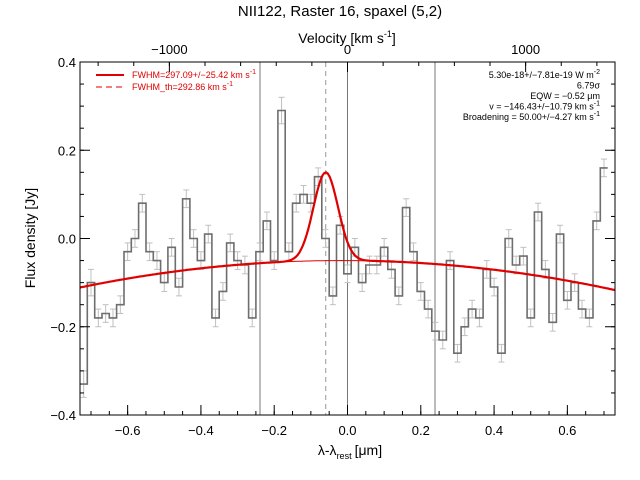 The image size is (640, 480). I want to click on legend-thermal-label-sup: -1, so click(230, 84).